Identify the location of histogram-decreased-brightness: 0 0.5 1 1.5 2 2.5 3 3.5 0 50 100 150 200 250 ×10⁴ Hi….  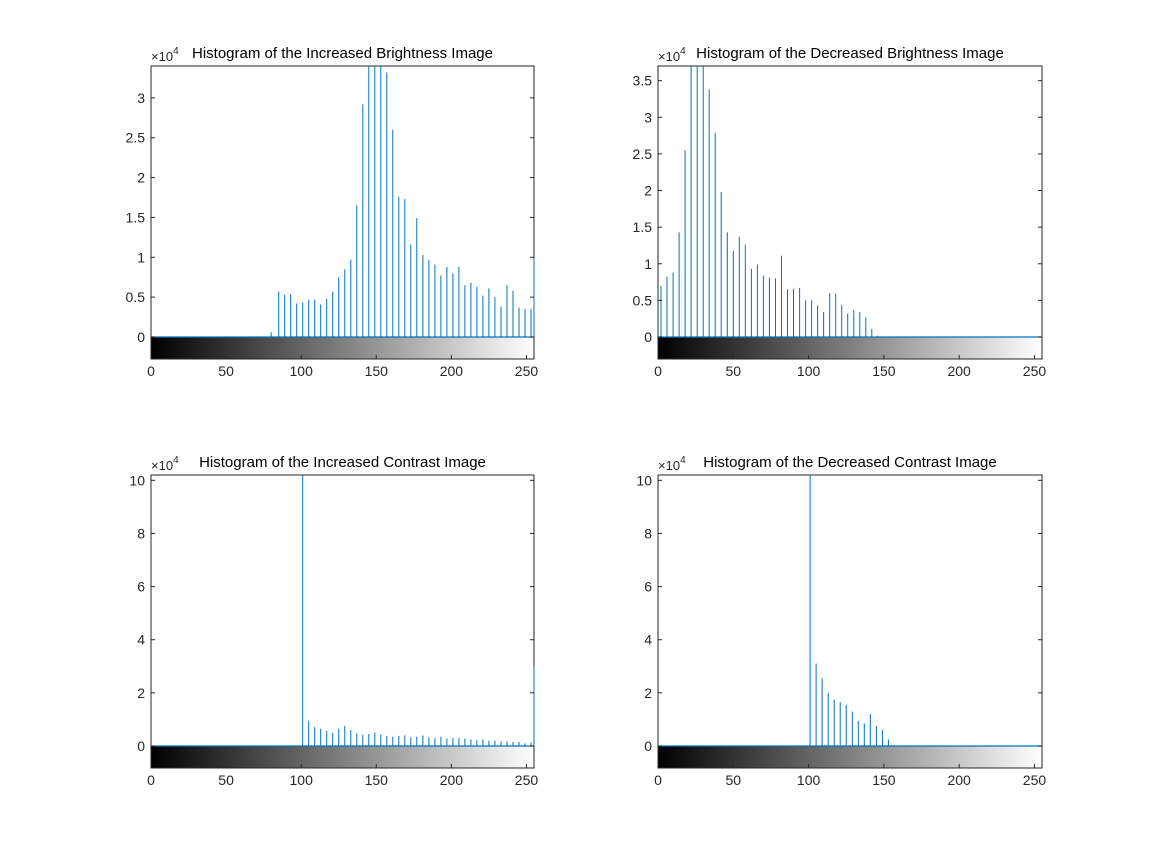
(840, 212).